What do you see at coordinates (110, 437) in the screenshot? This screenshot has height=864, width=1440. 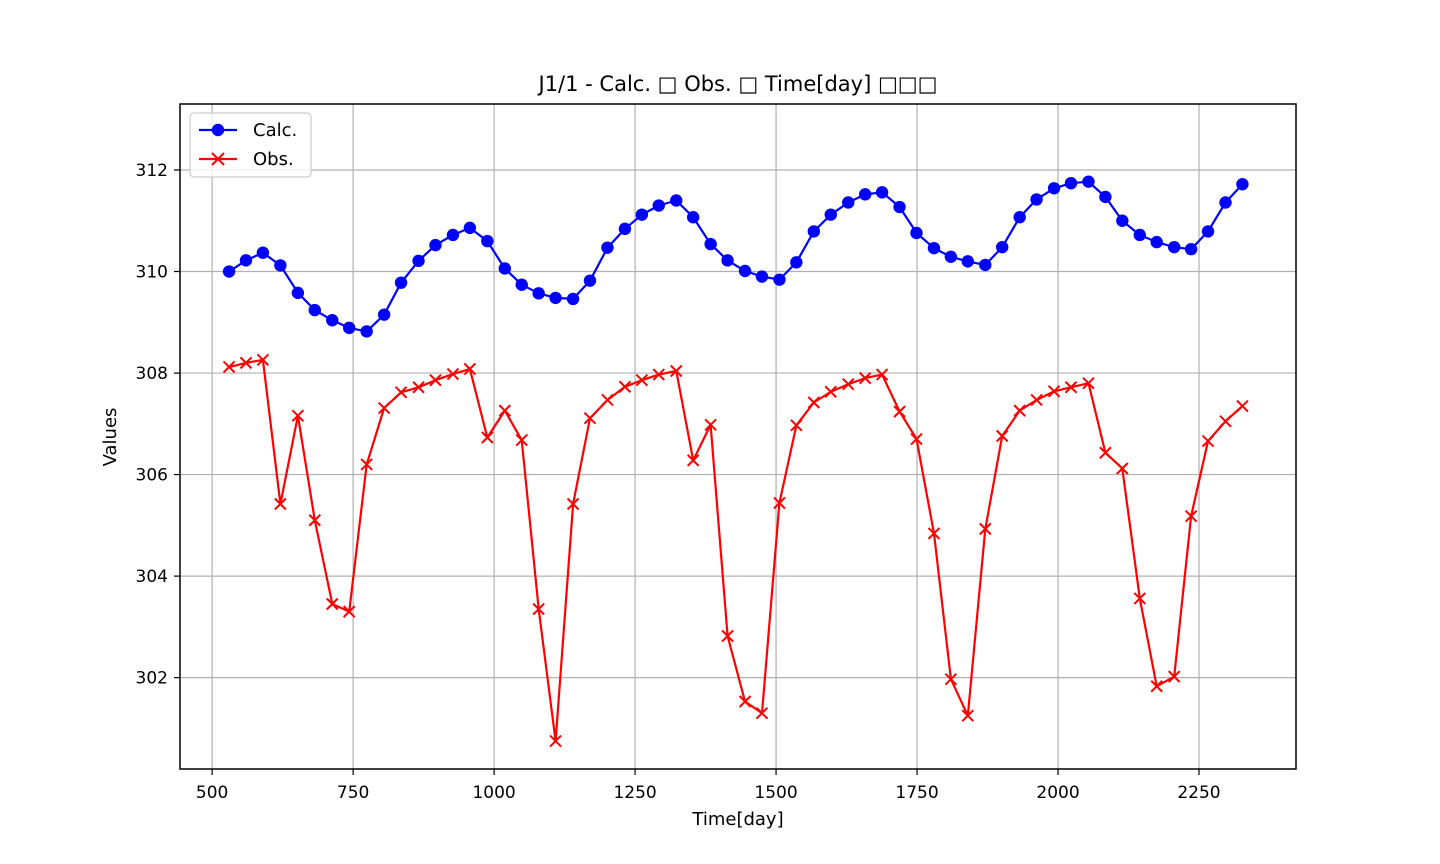 I see `y-axis-title: Values` at bounding box center [110, 437].